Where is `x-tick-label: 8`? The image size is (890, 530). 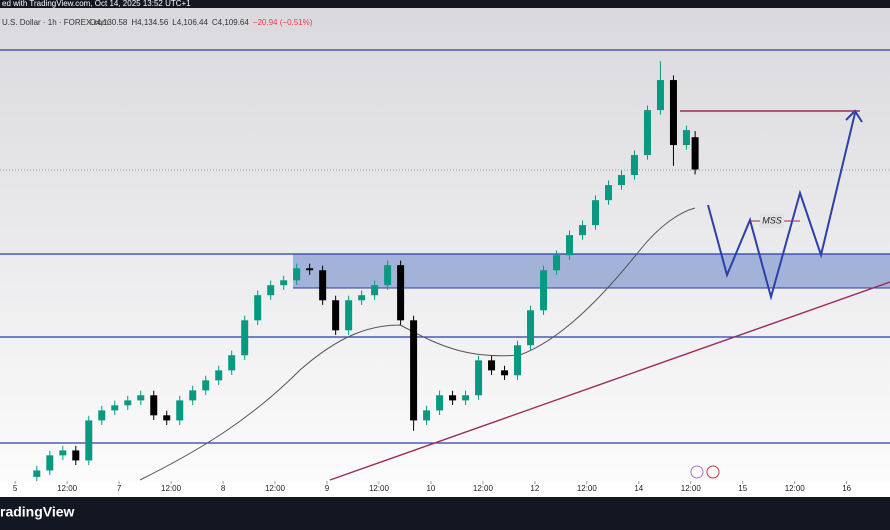
x-tick-label: 8 is located at coordinates (223, 488).